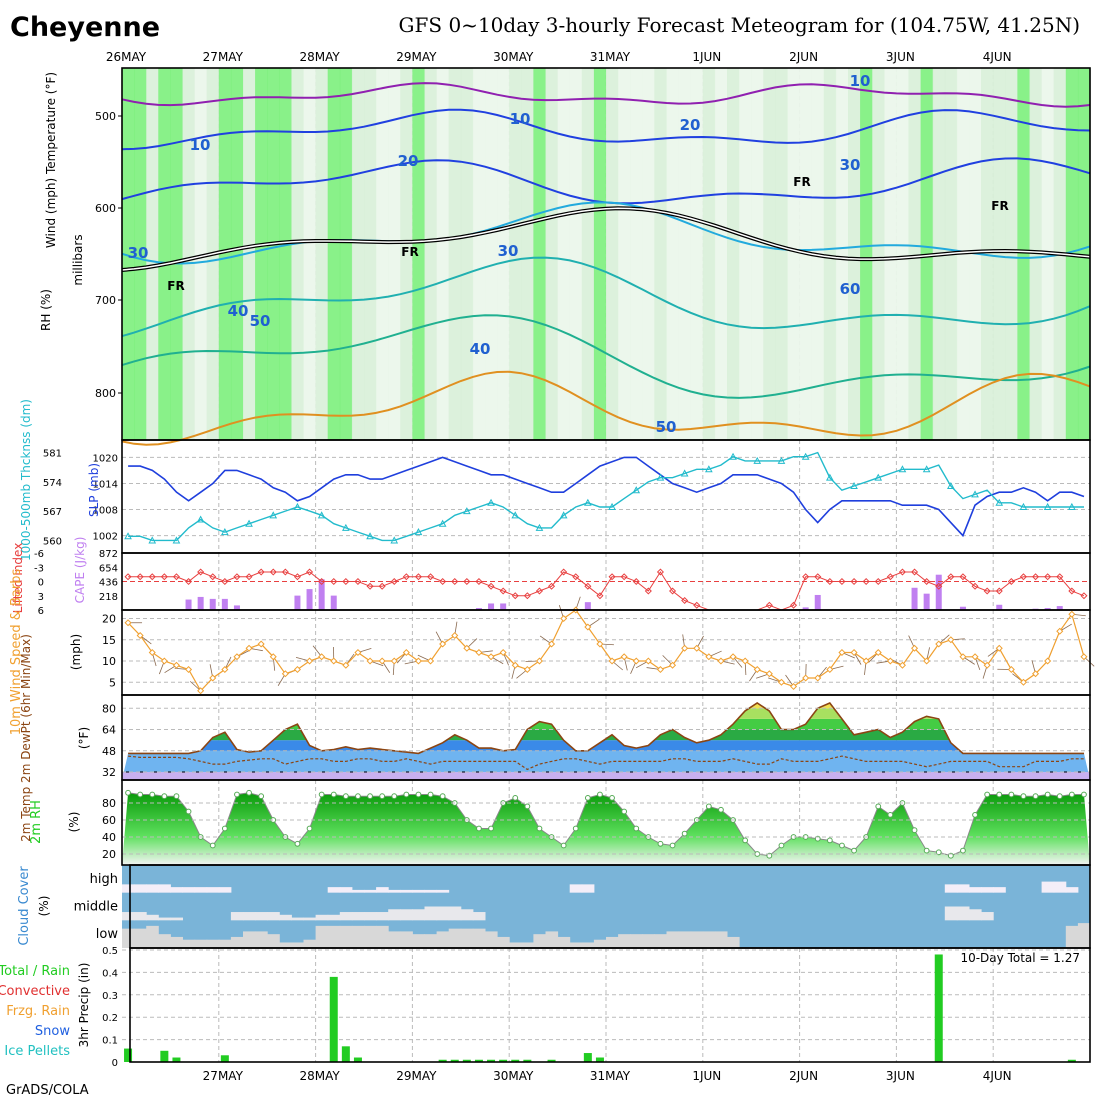  Describe the element at coordinates (35, 991) in the screenshot. I see `precip-legend-item: Convective` at that location.